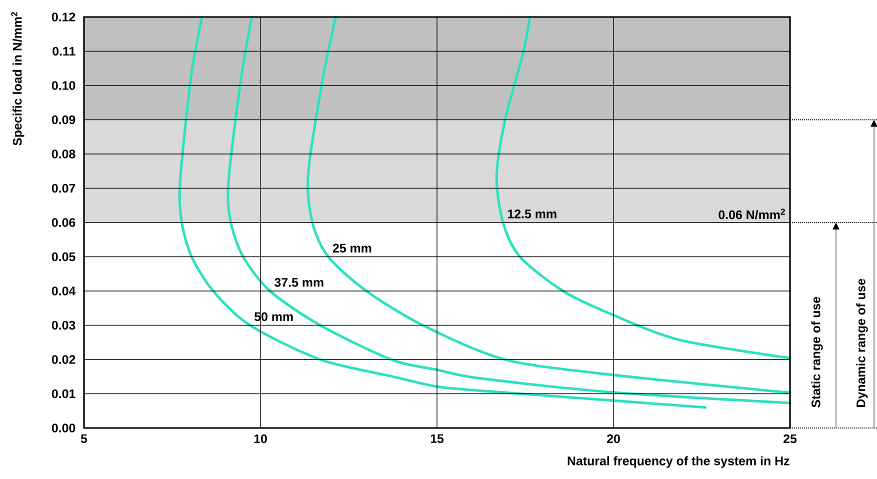 The width and height of the screenshot is (877, 479). What do you see at coordinates (260, 439) in the screenshot?
I see `x-tick-label: 10` at bounding box center [260, 439].